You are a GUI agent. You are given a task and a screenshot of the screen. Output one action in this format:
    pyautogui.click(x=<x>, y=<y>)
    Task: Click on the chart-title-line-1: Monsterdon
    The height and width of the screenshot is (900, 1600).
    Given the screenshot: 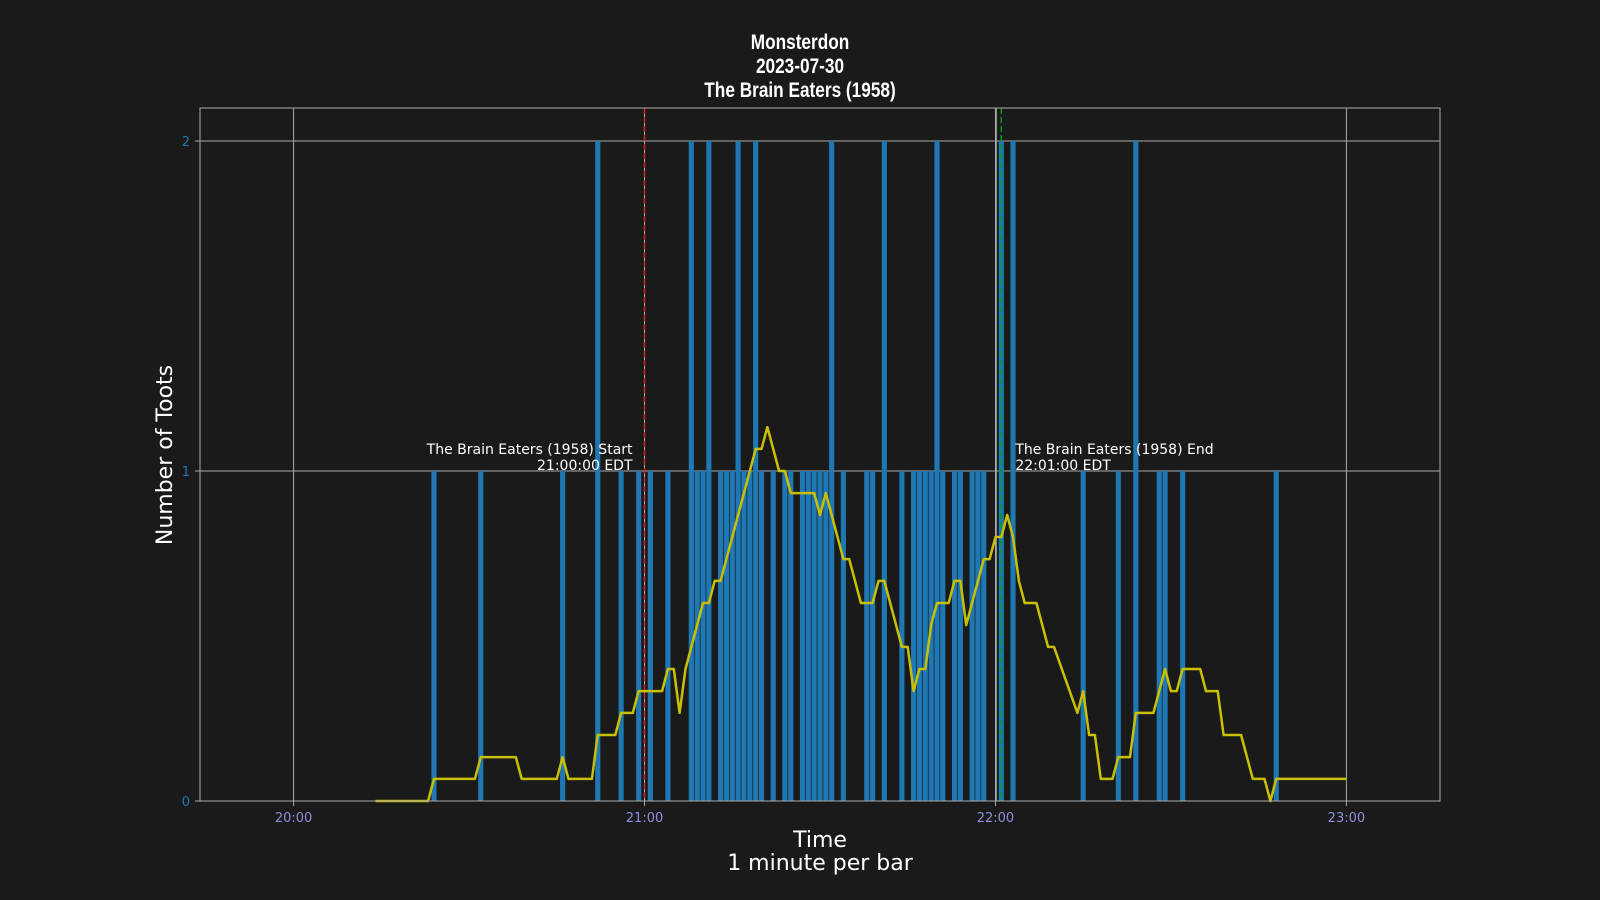 What is the action you would take?
    pyautogui.click(x=800, y=42)
    